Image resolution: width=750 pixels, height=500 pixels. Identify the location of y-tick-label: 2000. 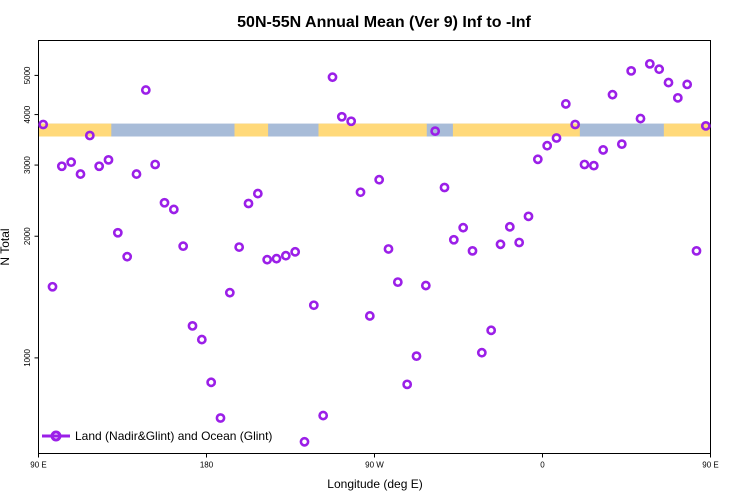
(27, 236).